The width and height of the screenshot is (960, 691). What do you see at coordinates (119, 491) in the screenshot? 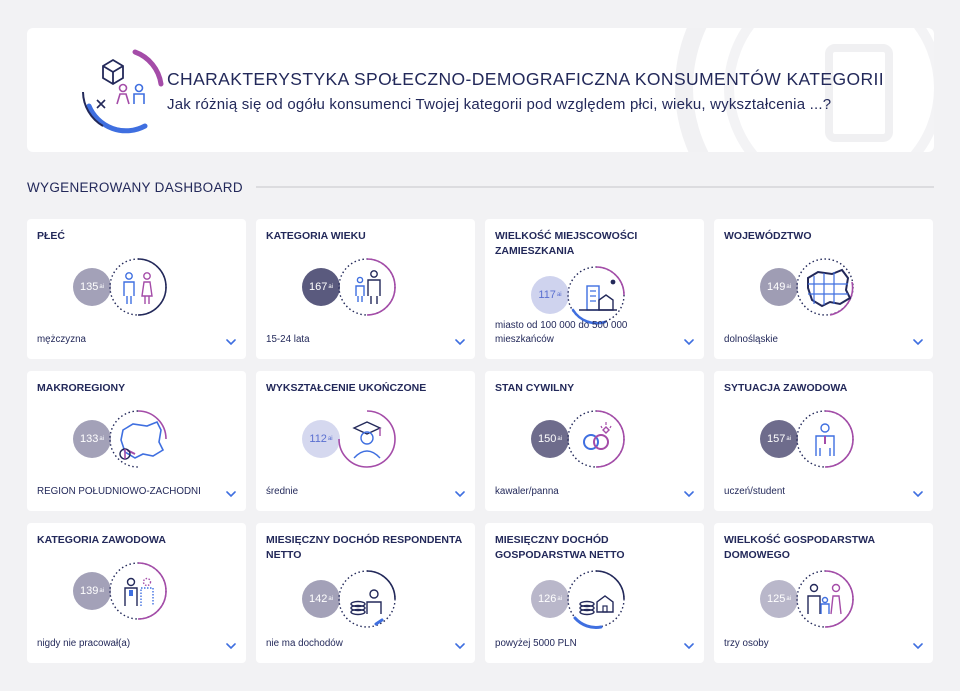
I see `selected-value: REGION POŁUDNIOWO-ZACHODNI` at bounding box center [119, 491].